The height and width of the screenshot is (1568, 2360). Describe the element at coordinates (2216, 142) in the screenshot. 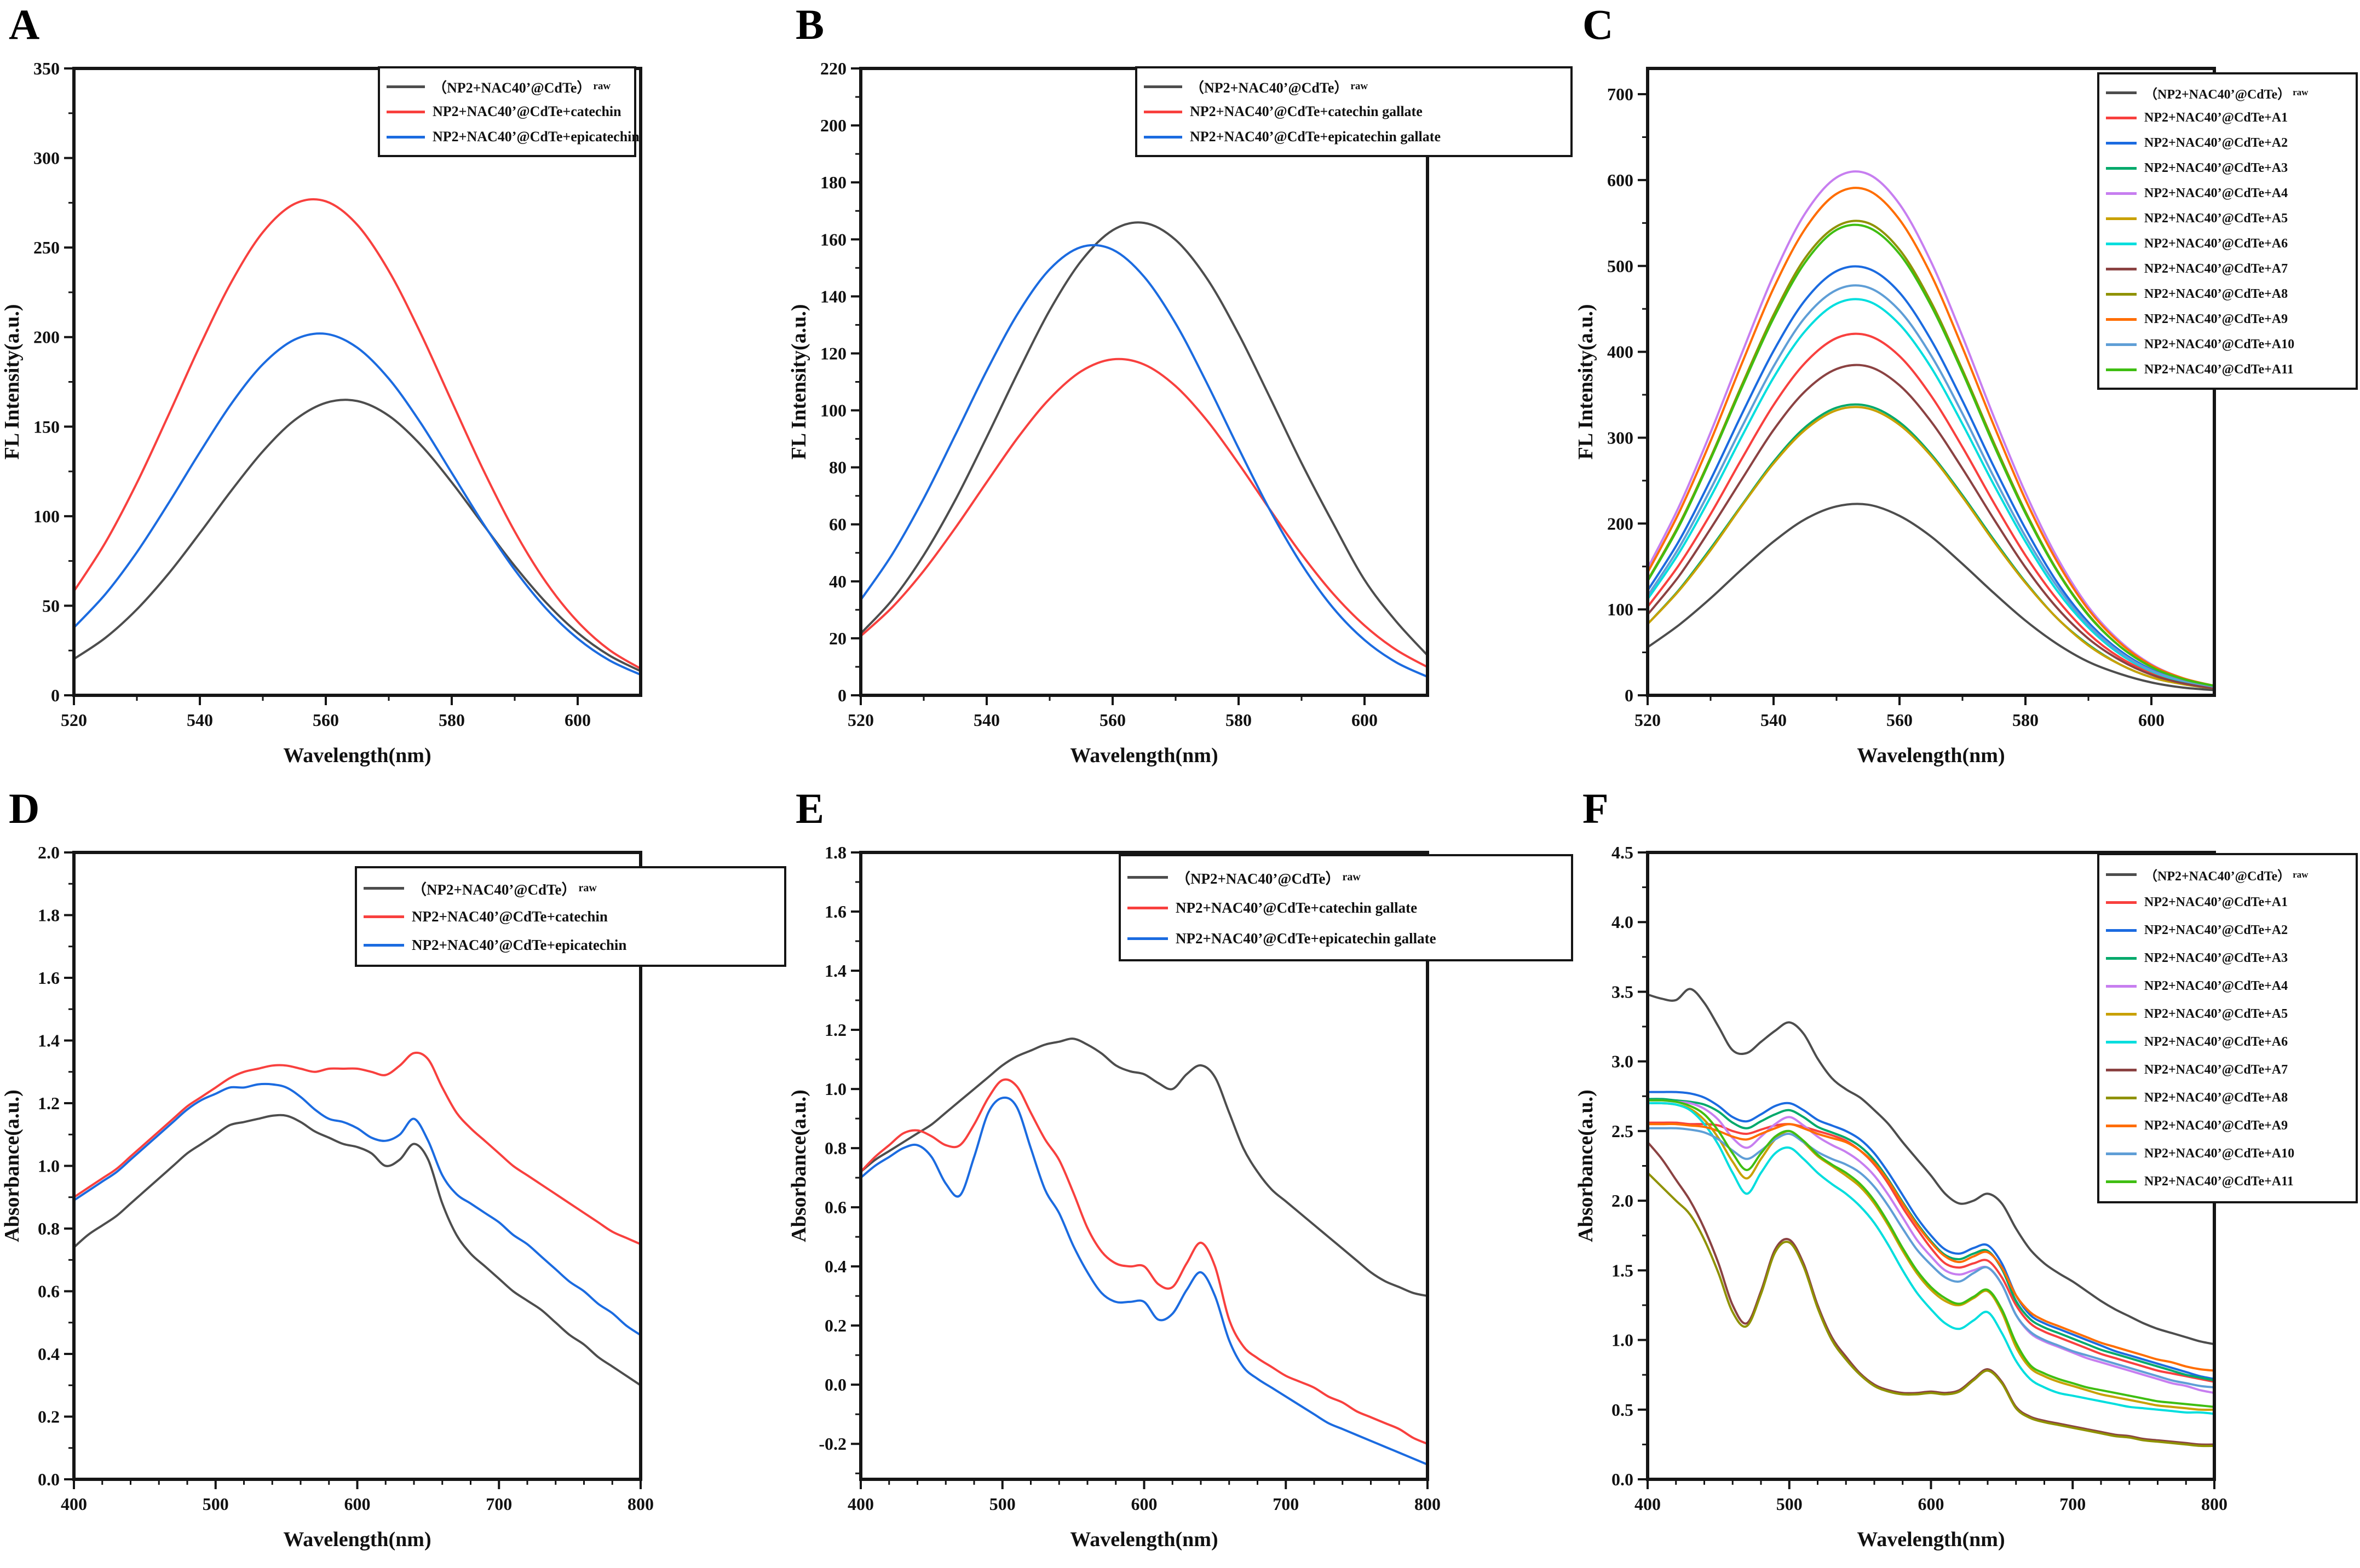

I see `legend-entry-label: NP2+NAC40’@CdTe+A2` at that location.